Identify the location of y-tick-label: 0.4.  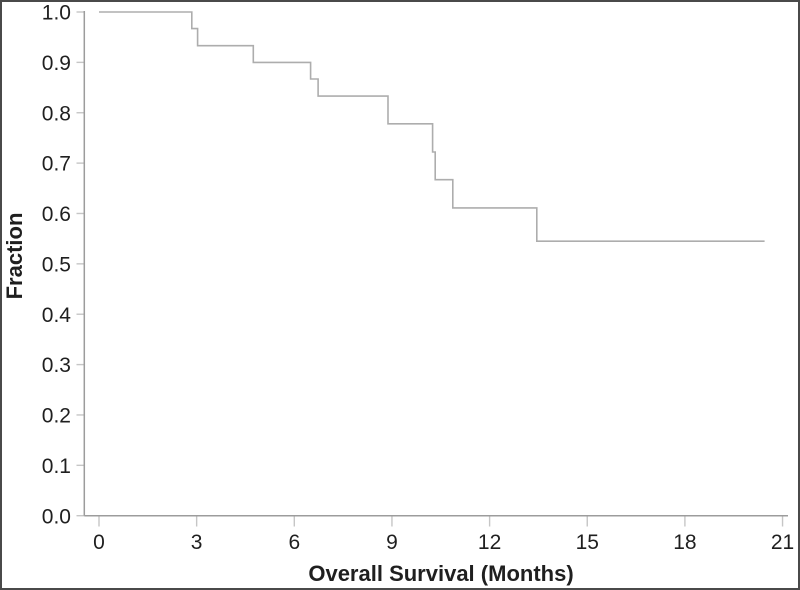
(57, 315).